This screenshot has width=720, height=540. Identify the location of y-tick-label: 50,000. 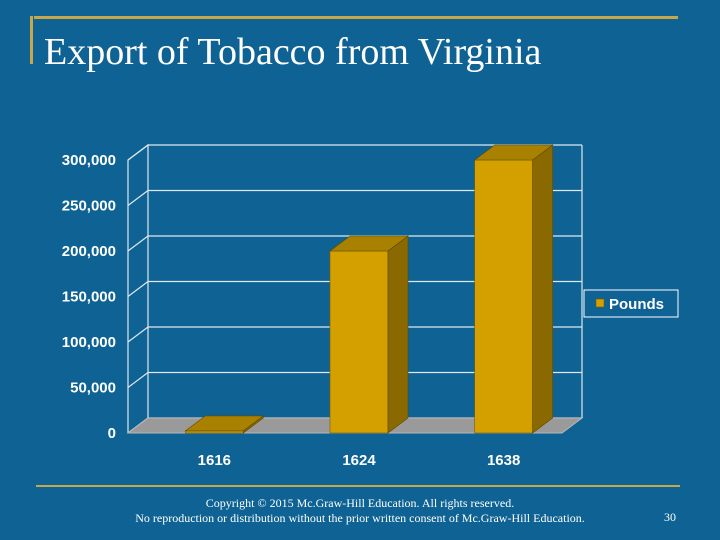
(93, 388).